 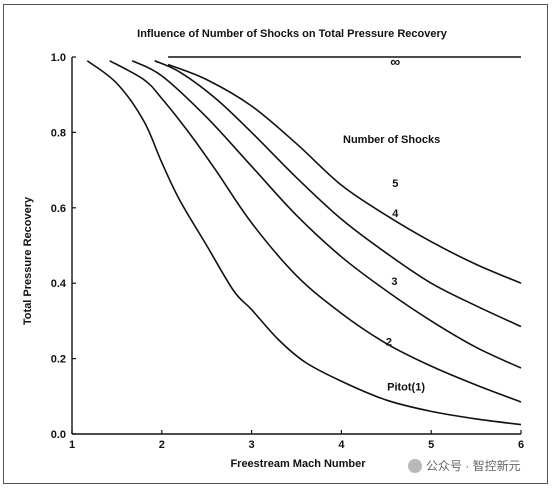 What do you see at coordinates (58, 435) in the screenshot?
I see `y-tick-label: 0.0` at bounding box center [58, 435].